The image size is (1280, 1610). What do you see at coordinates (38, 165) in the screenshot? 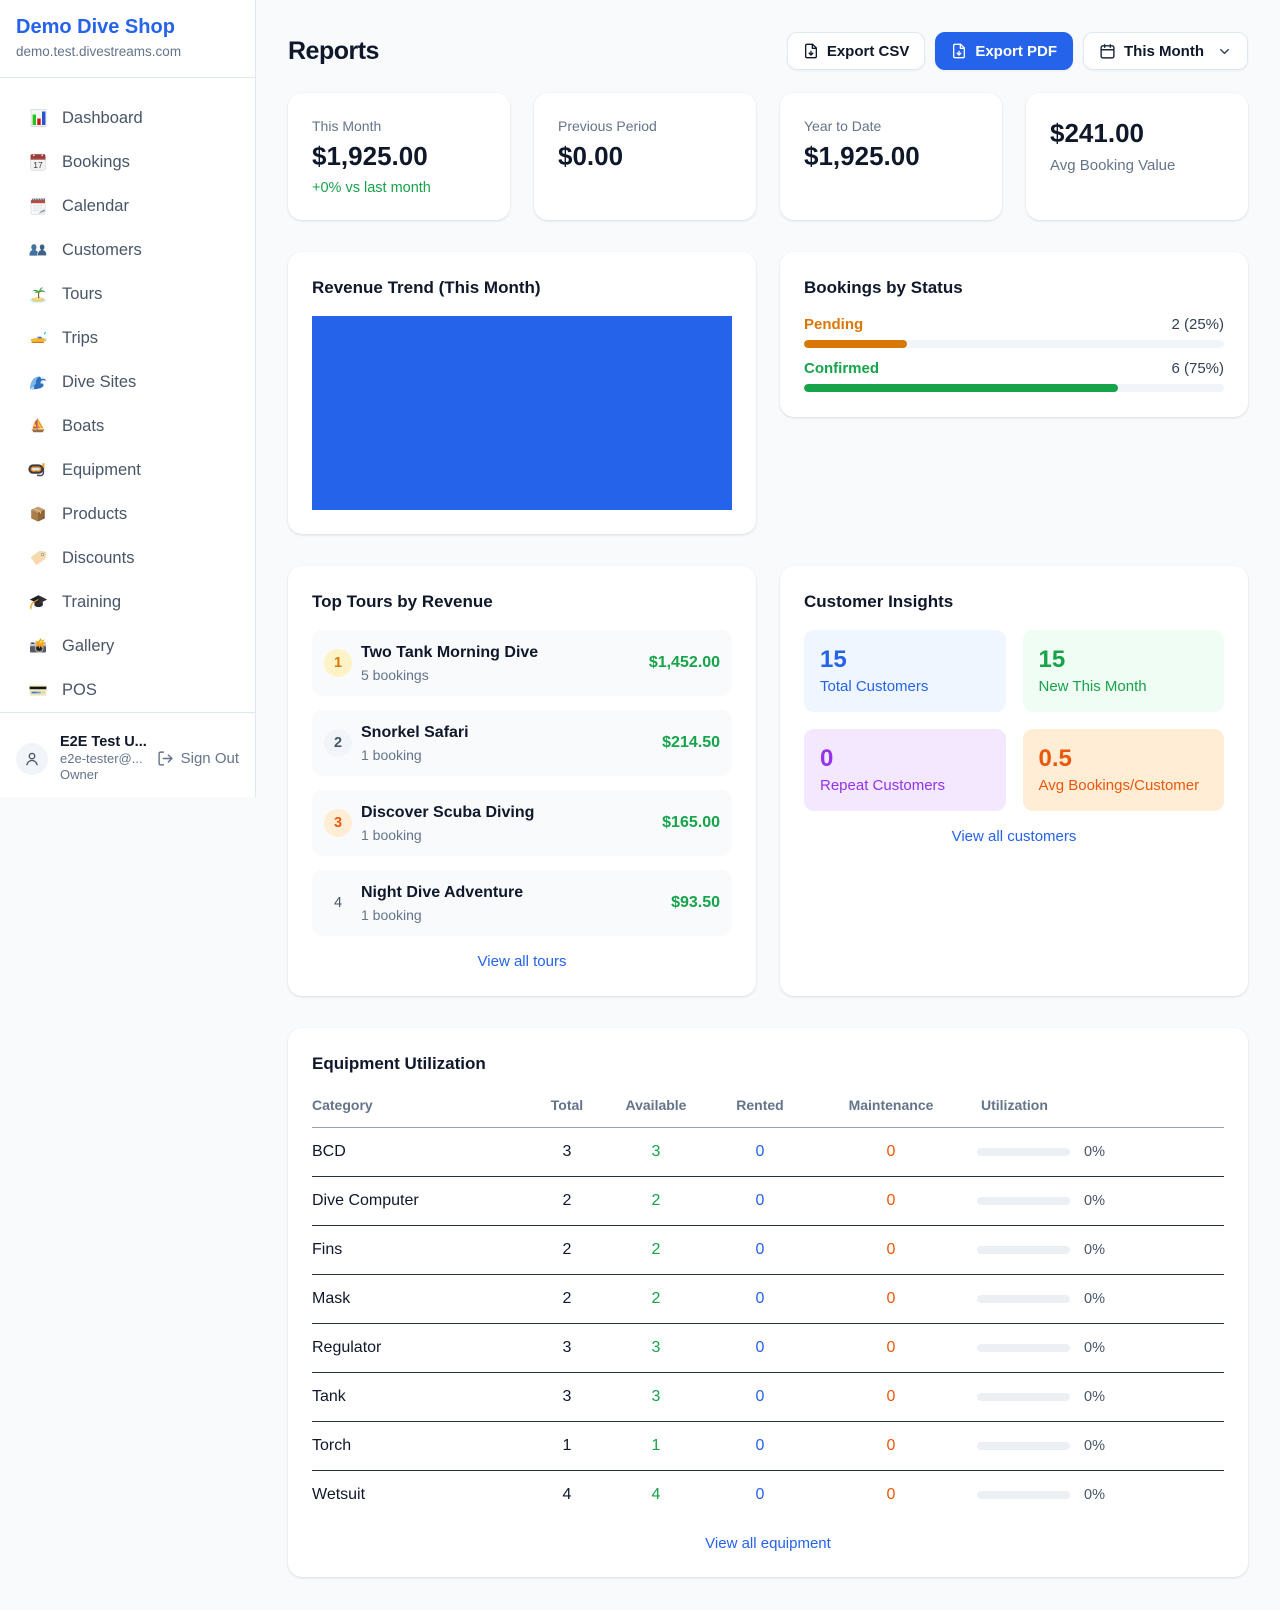
I see `svg-text: 17` at bounding box center [38, 165].